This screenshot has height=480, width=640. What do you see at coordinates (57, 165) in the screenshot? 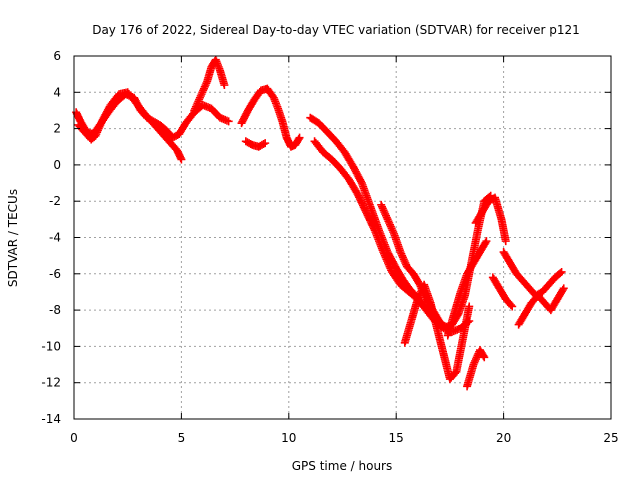
I see `y-tick-label: 0` at bounding box center [57, 165].